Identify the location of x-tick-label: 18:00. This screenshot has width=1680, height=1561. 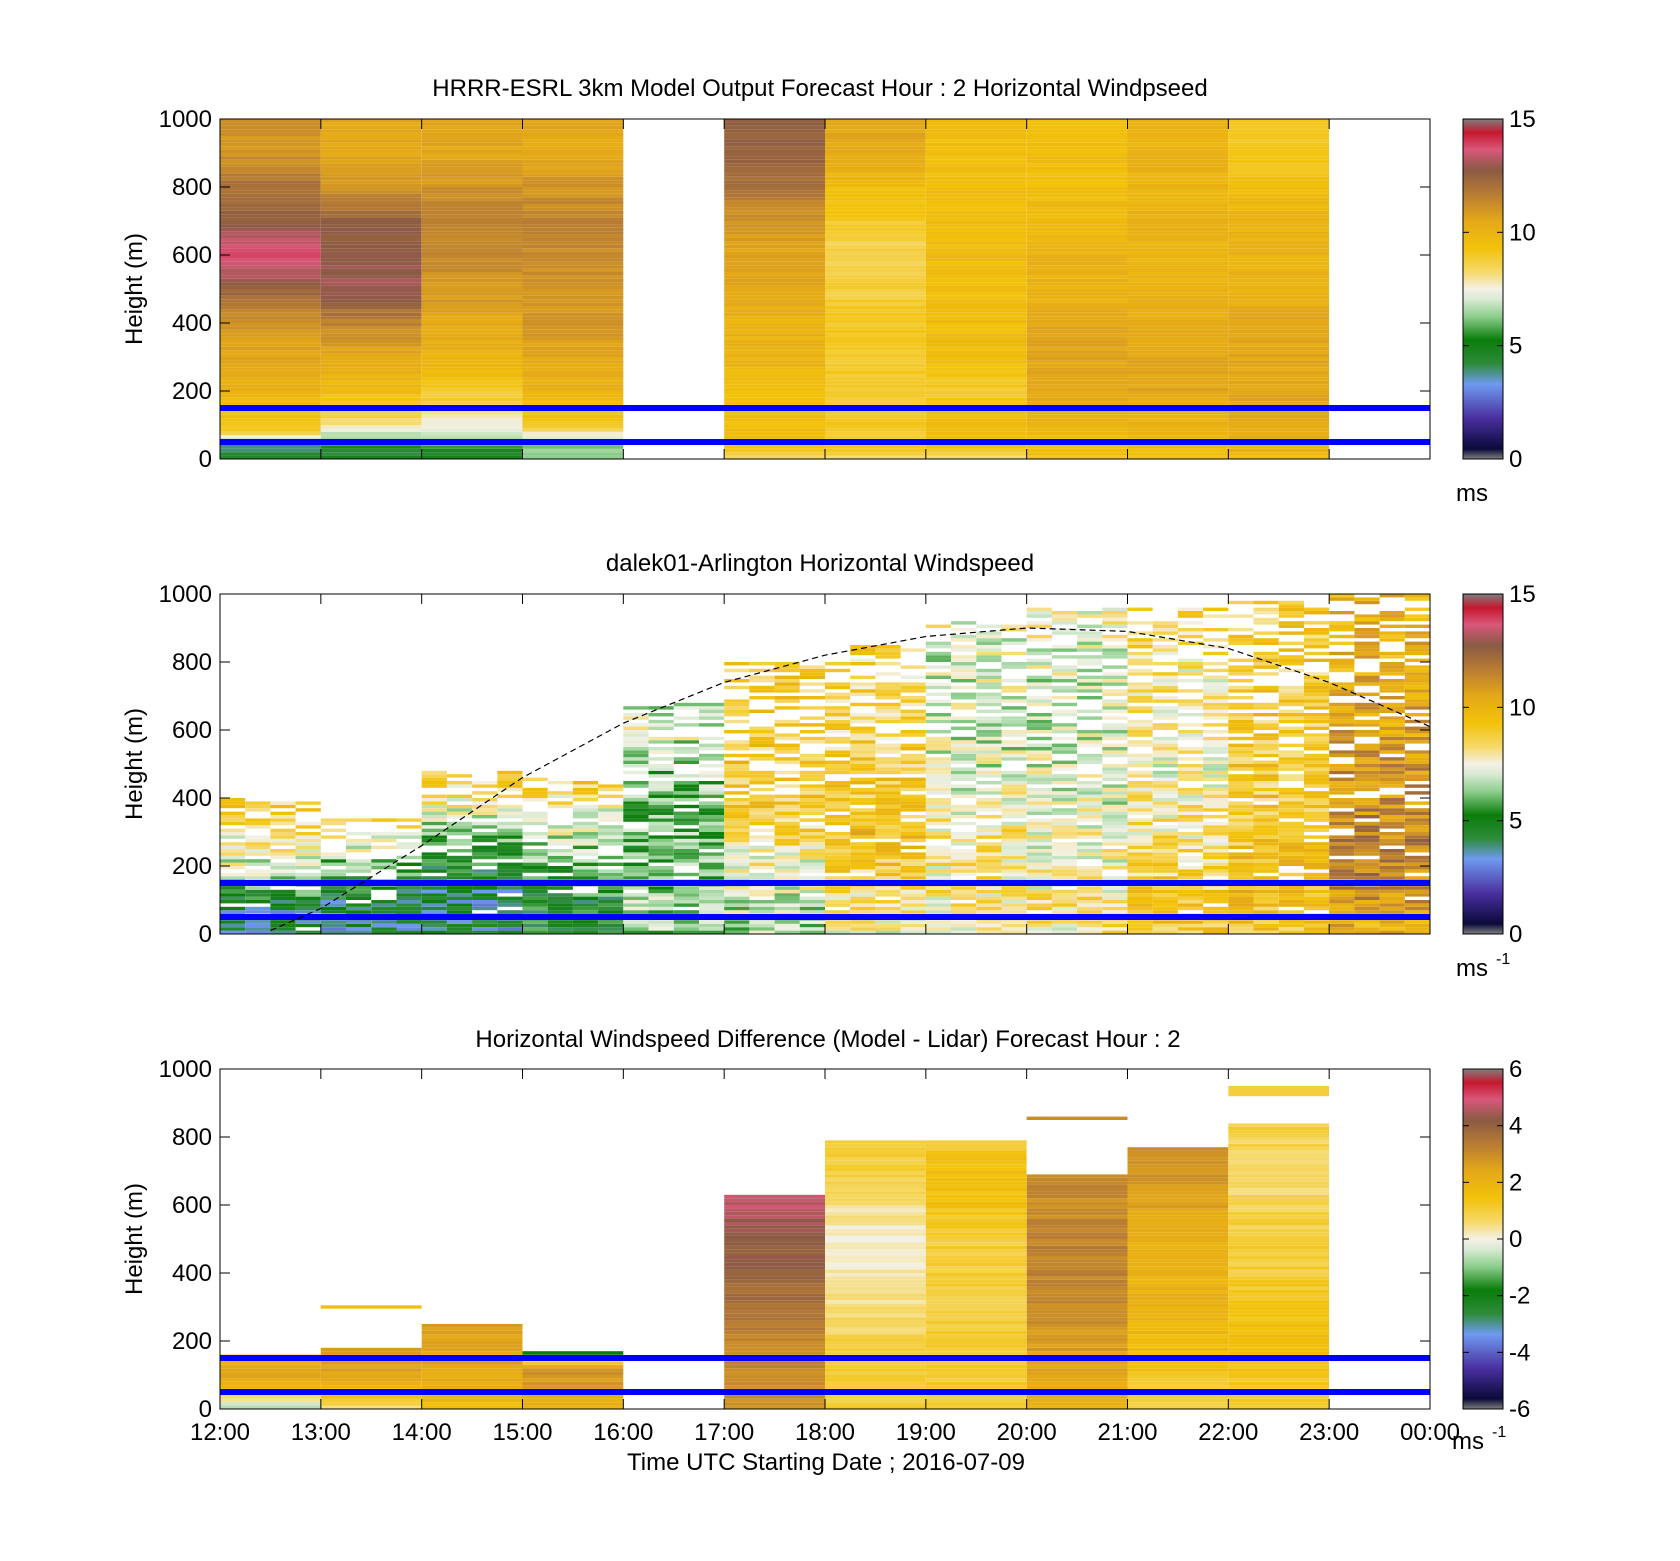
(825, 1432).